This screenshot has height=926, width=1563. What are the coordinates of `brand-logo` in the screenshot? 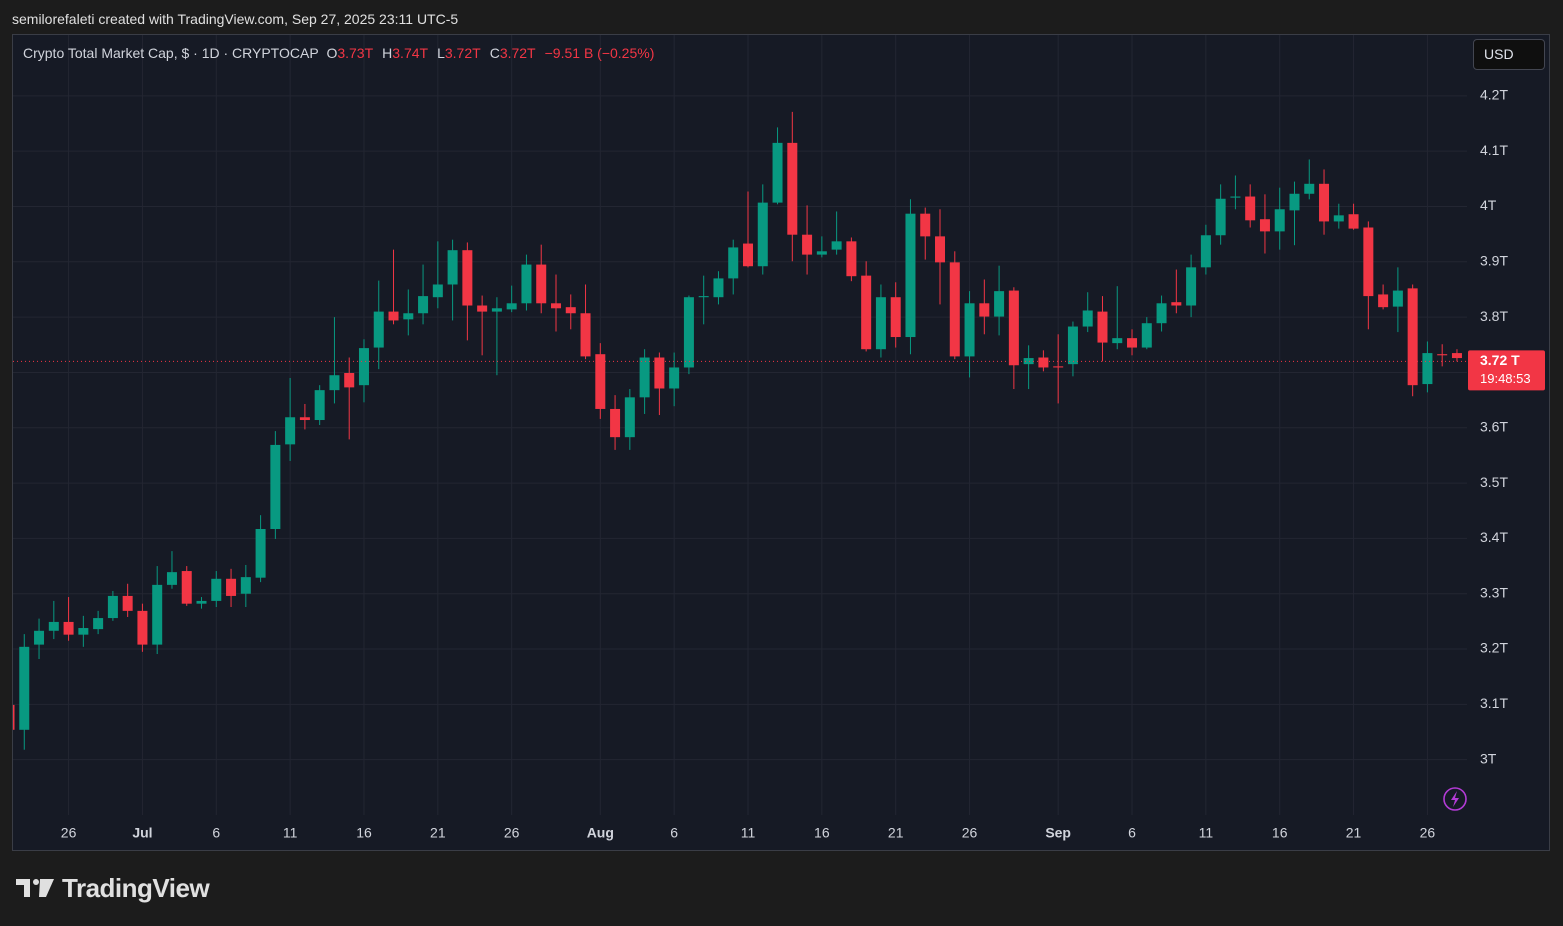 It's located at (35, 888).